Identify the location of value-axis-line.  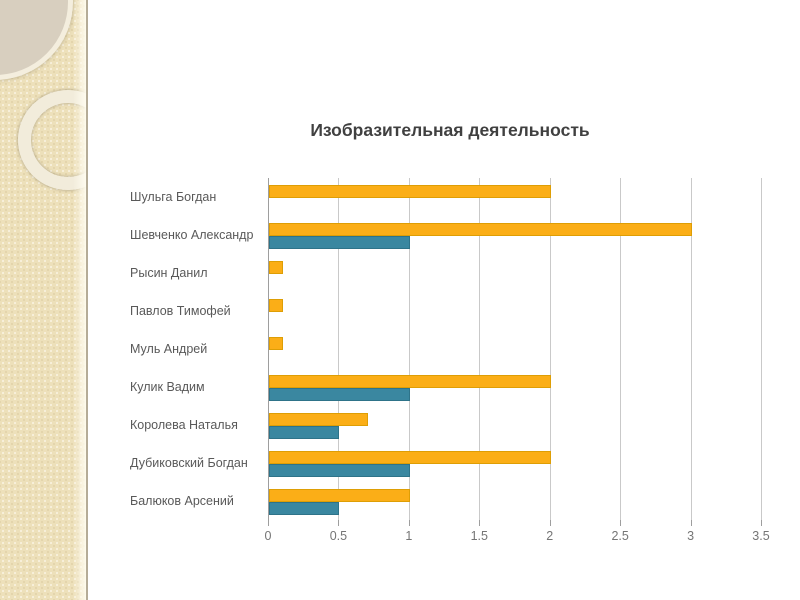
(268, 349).